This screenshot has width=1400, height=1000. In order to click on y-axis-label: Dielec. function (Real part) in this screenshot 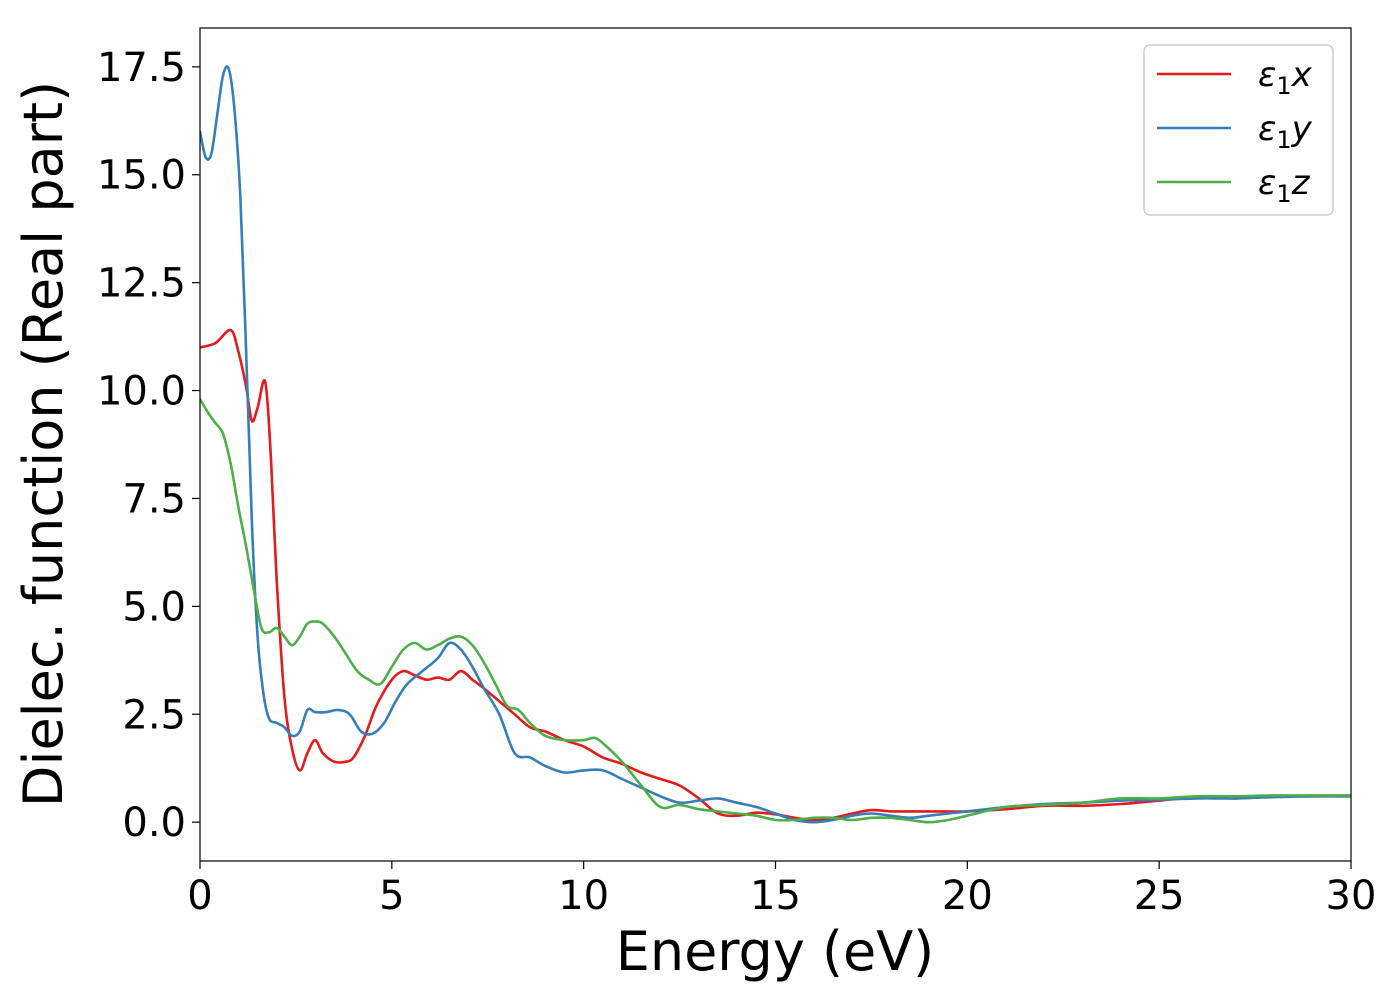, I will do `click(43, 444)`.